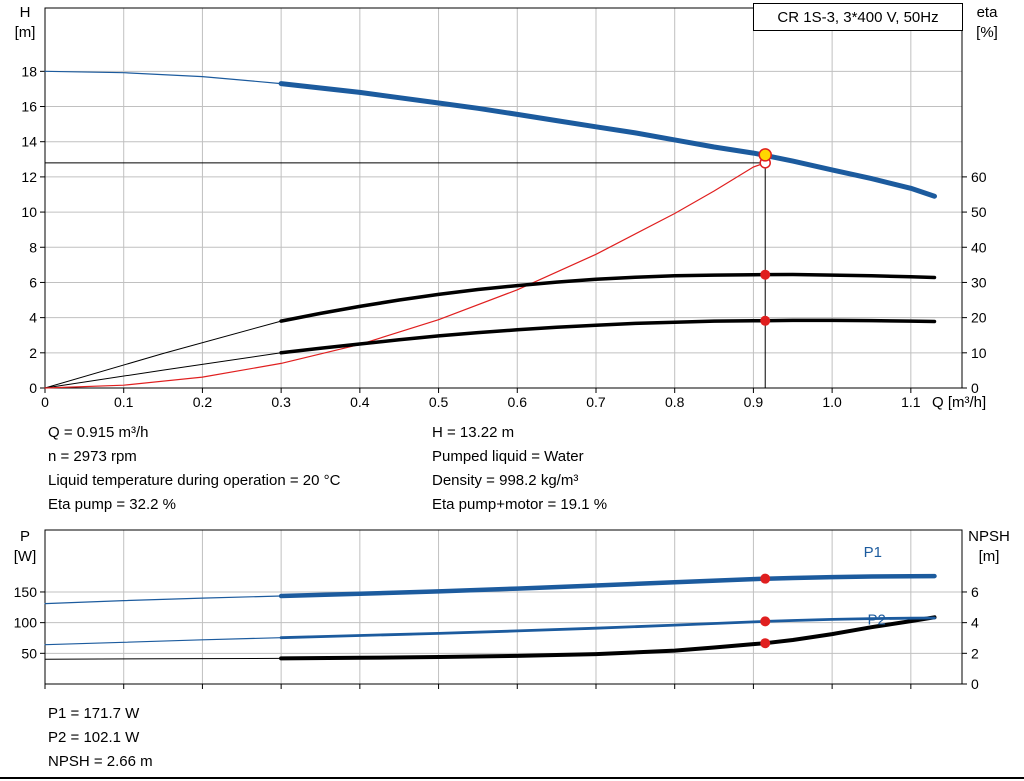 This screenshot has height=781, width=1024. I want to click on h-axis-unit: [m], so click(25, 32).